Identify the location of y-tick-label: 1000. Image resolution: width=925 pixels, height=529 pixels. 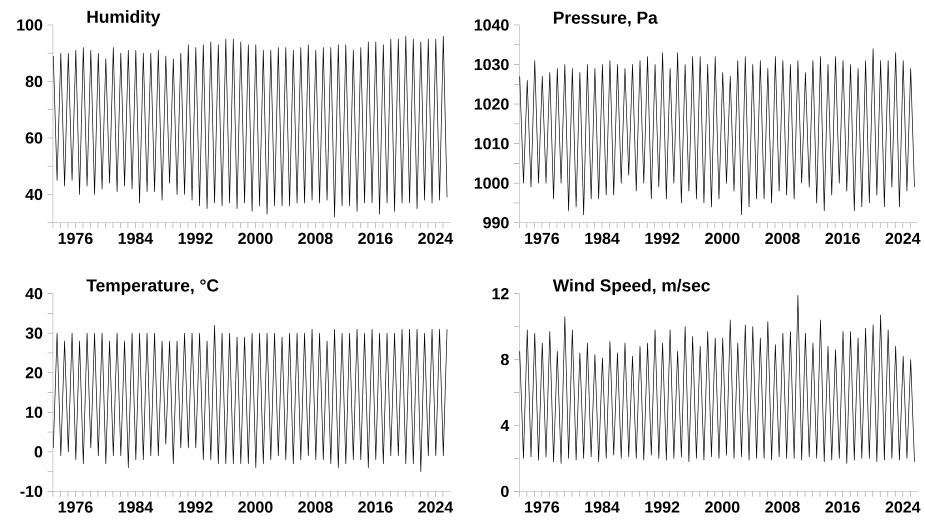
(491, 183).